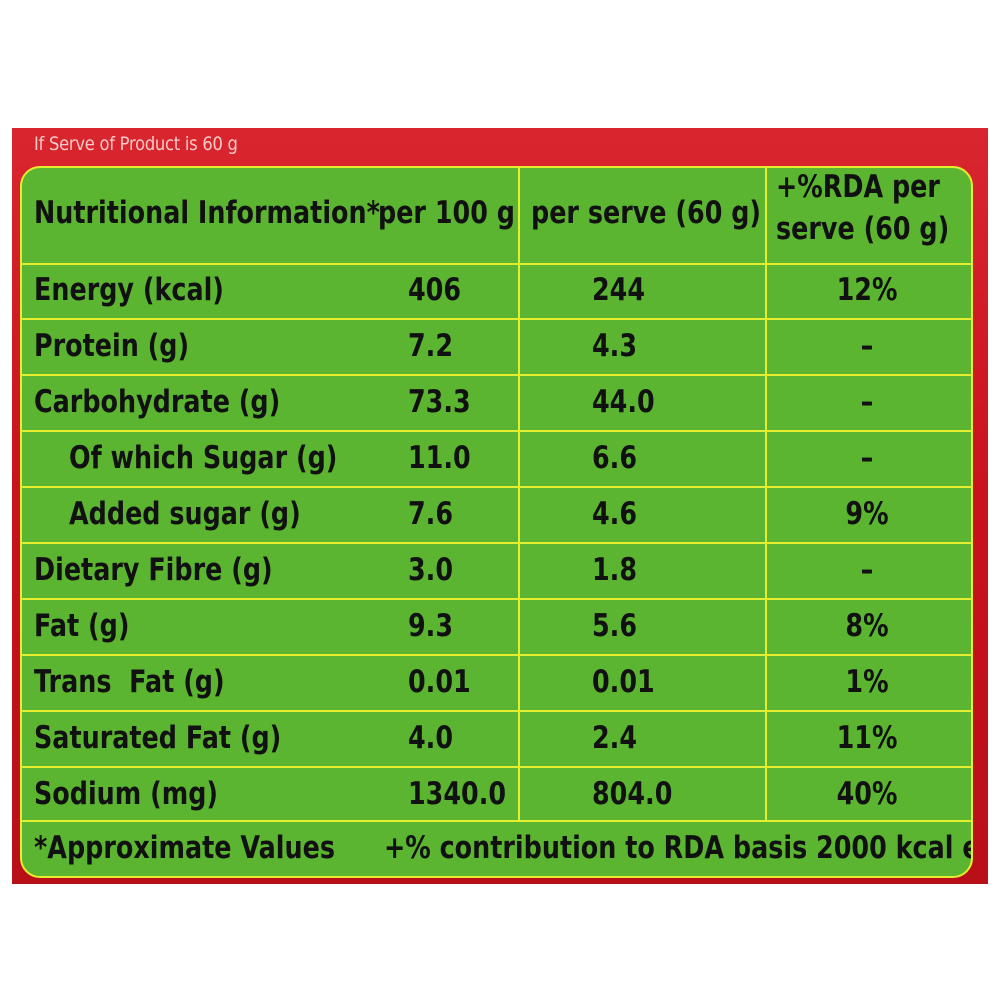 The image size is (1000, 1000). What do you see at coordinates (615, 626) in the screenshot?
I see `row-per-serve: 5.6` at bounding box center [615, 626].